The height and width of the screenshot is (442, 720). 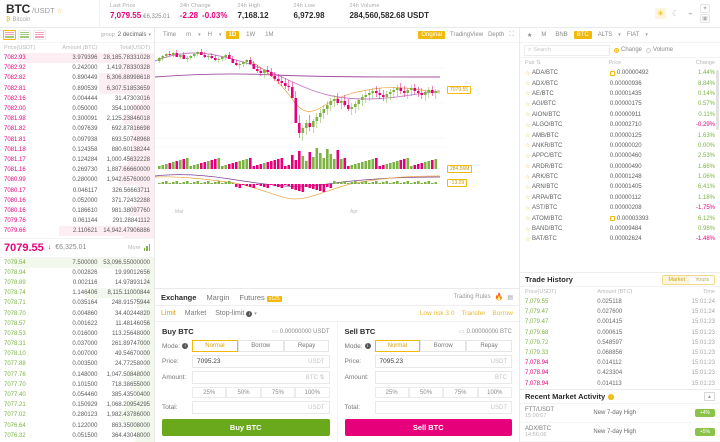 I want to click on order-book-row: 7081.16 0.269730 1,887.66660000, so click(x=77, y=170).